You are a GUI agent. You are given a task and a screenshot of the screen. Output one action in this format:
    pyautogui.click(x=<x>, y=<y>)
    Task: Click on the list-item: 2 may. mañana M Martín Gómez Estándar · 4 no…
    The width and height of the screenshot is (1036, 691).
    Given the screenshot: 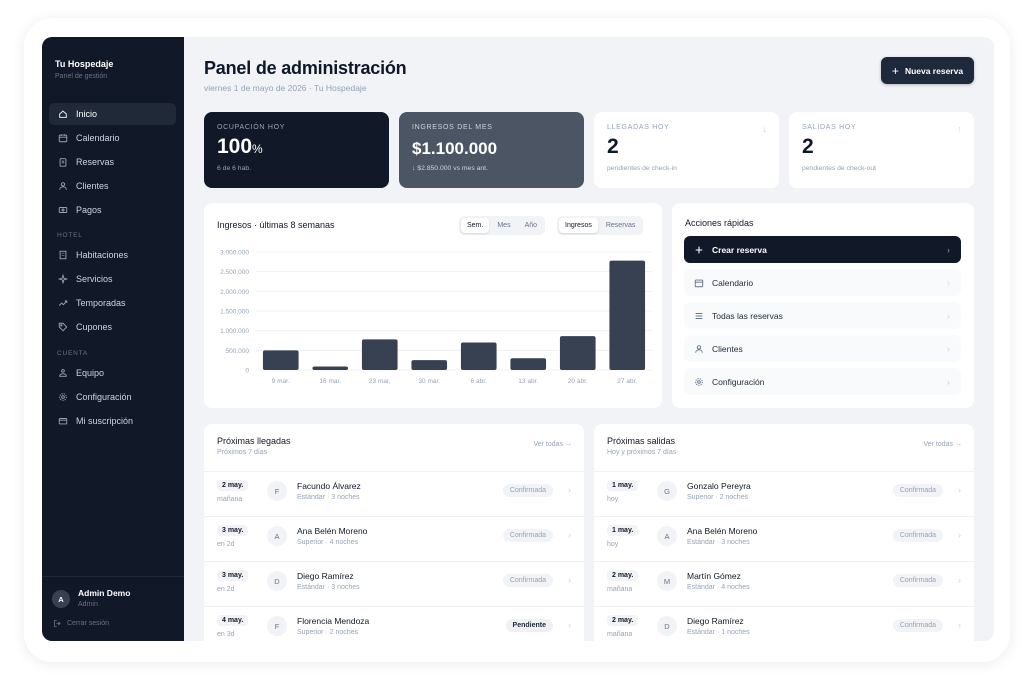 What is the action you would take?
    pyautogui.click(x=784, y=583)
    